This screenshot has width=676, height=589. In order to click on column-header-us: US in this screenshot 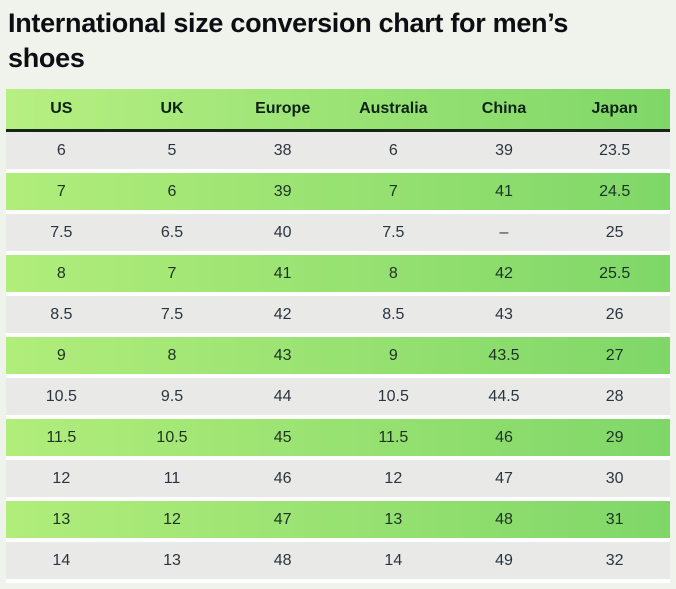, I will do `click(61, 109)`.